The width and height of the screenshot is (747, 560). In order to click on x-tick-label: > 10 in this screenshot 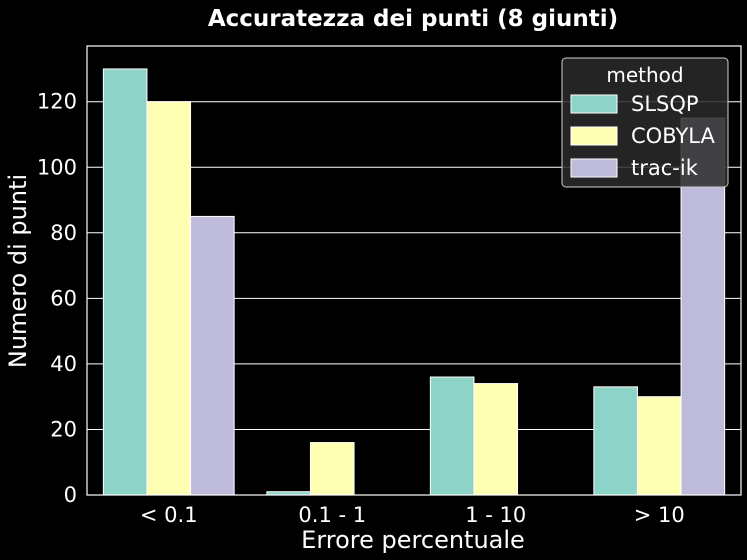, I will do `click(659, 515)`.